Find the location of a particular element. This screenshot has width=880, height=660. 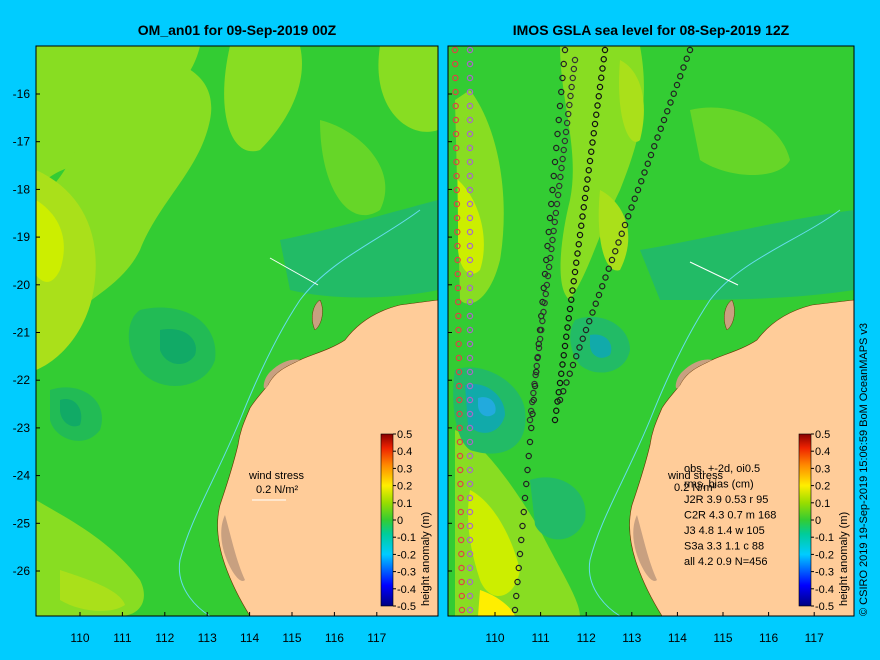

lat-tick-label: -26 is located at coordinates (22, 571).